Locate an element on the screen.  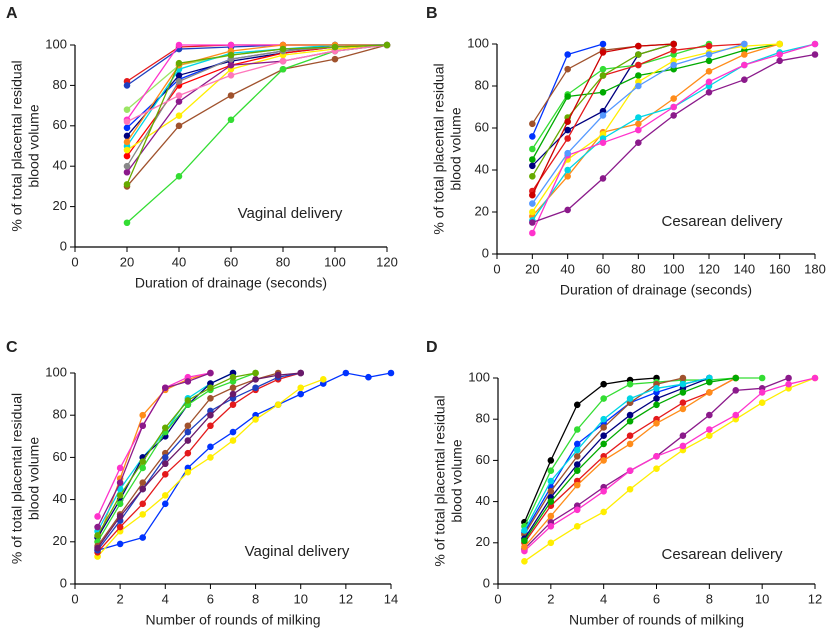
x-tick-label: 2 is located at coordinates (120, 598).